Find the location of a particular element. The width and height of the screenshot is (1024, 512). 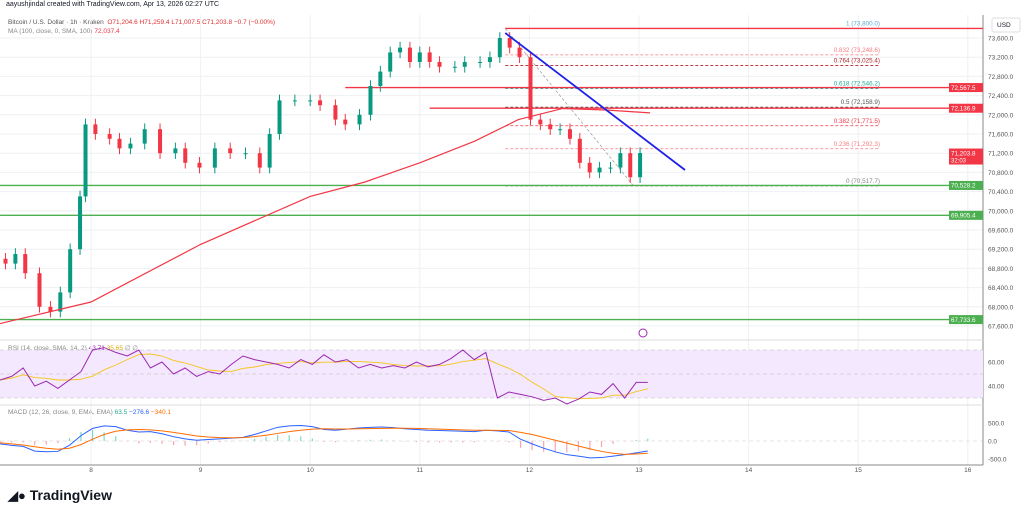

price-tick: 73,600.0 is located at coordinates (1001, 39).